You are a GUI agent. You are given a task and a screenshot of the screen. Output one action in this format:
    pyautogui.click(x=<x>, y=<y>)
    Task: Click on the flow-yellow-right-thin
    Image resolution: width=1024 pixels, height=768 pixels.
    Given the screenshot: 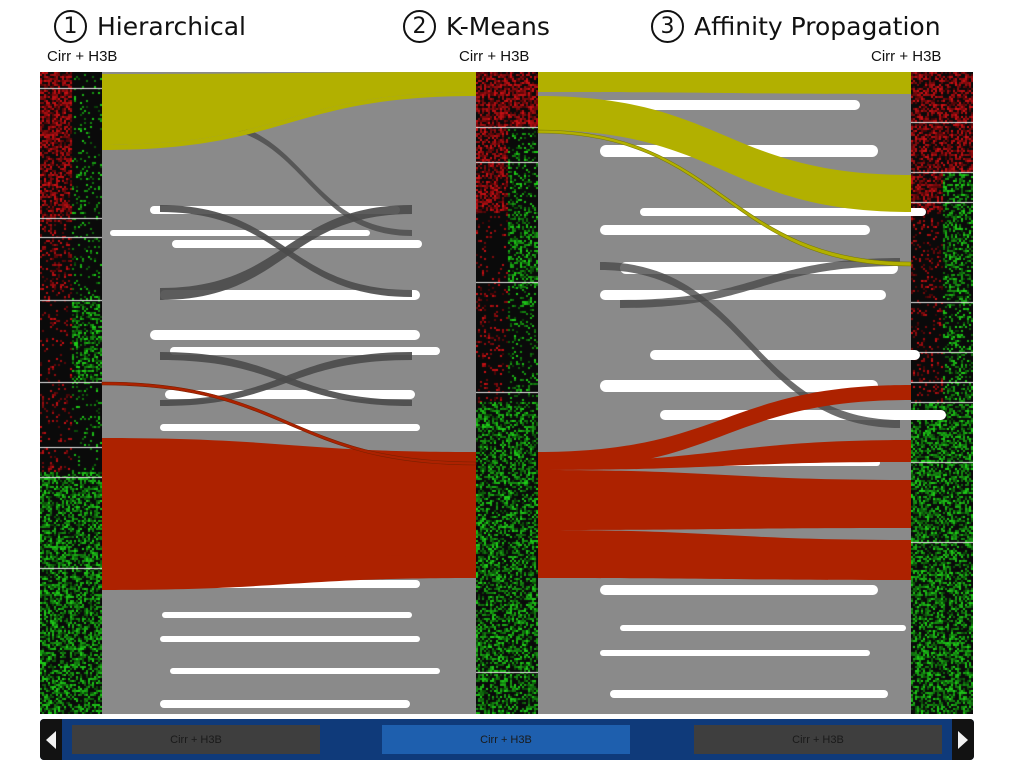 What is the action you would take?
    pyautogui.click(x=724, y=198)
    